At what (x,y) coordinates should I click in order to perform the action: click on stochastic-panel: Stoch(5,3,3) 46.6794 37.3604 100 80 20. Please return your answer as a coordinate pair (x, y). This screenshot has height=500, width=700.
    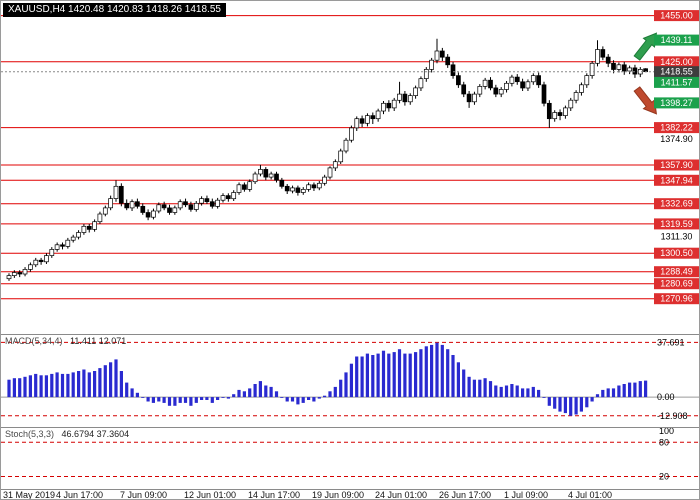
    Looking at the image, I should click on (350, 458).